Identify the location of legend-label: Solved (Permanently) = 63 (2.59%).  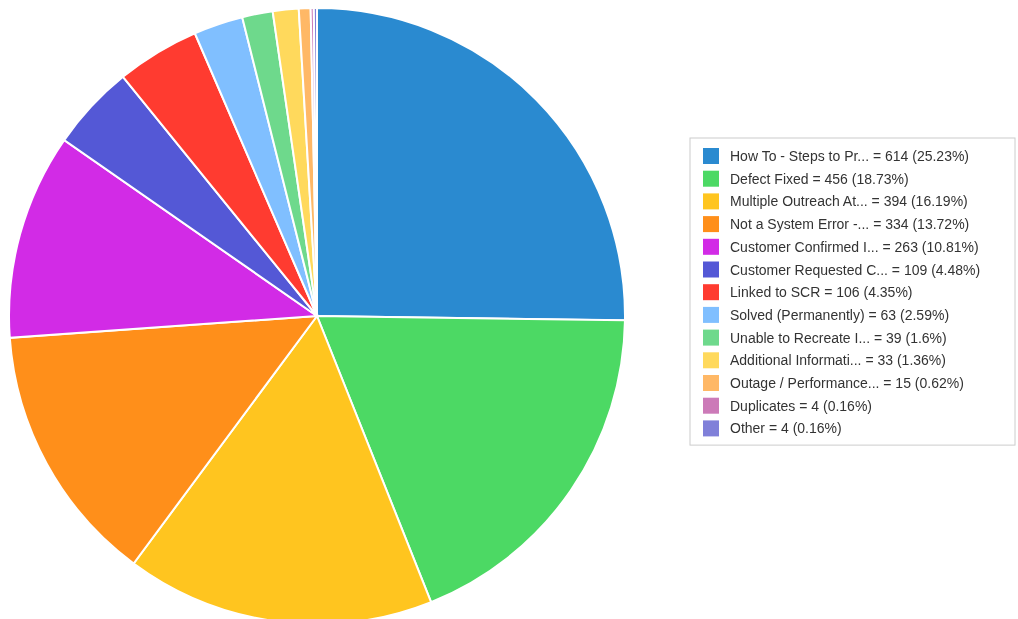
(840, 314).